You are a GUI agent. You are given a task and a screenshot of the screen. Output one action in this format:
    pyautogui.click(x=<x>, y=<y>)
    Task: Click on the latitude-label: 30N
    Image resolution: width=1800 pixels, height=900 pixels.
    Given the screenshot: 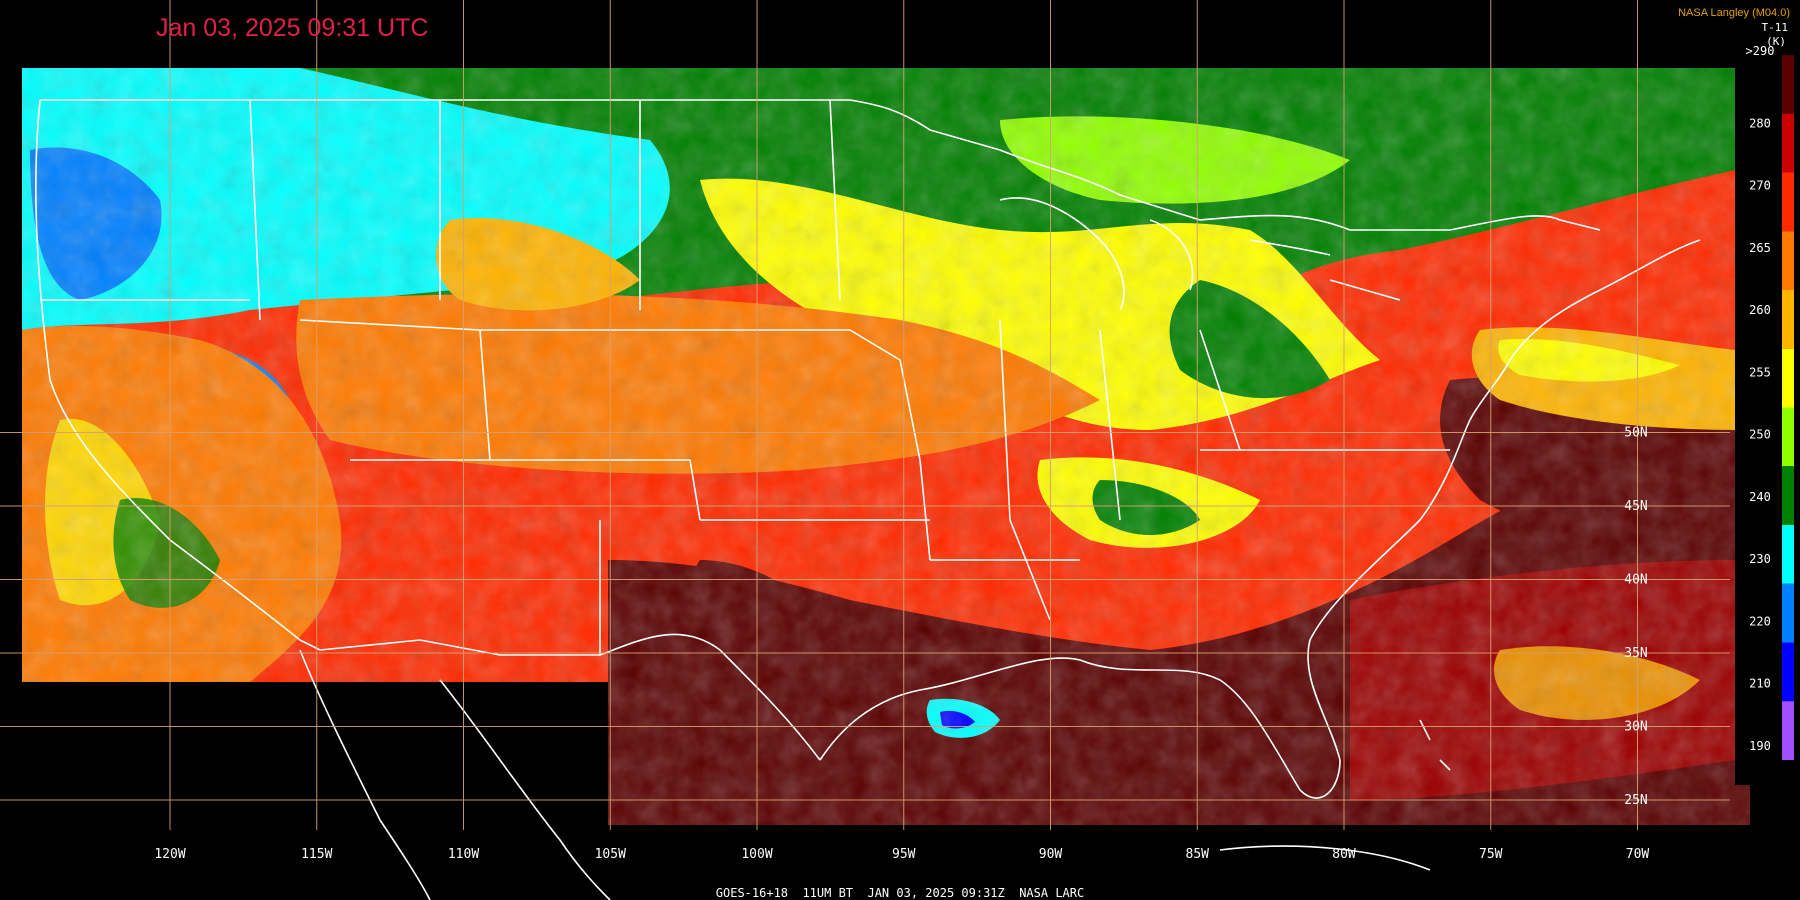 What is the action you would take?
    pyautogui.click(x=1635, y=727)
    